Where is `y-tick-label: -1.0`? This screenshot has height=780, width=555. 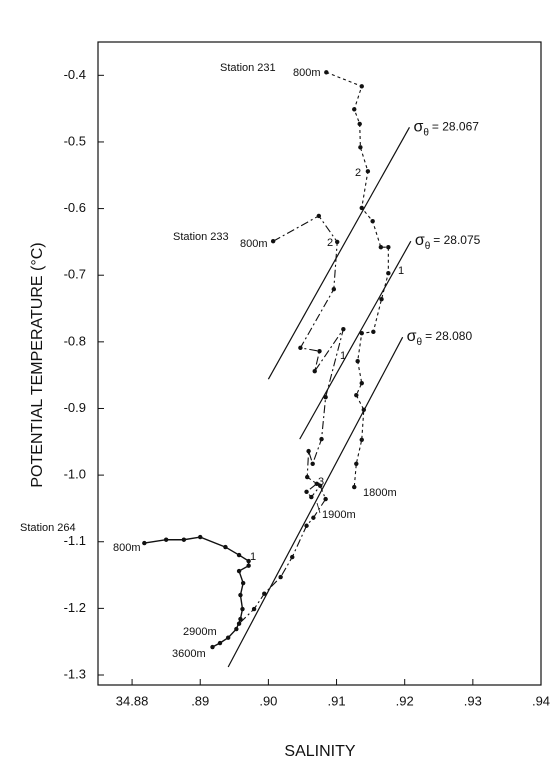
y-tick-label: -1.0 is located at coordinates (75, 474).